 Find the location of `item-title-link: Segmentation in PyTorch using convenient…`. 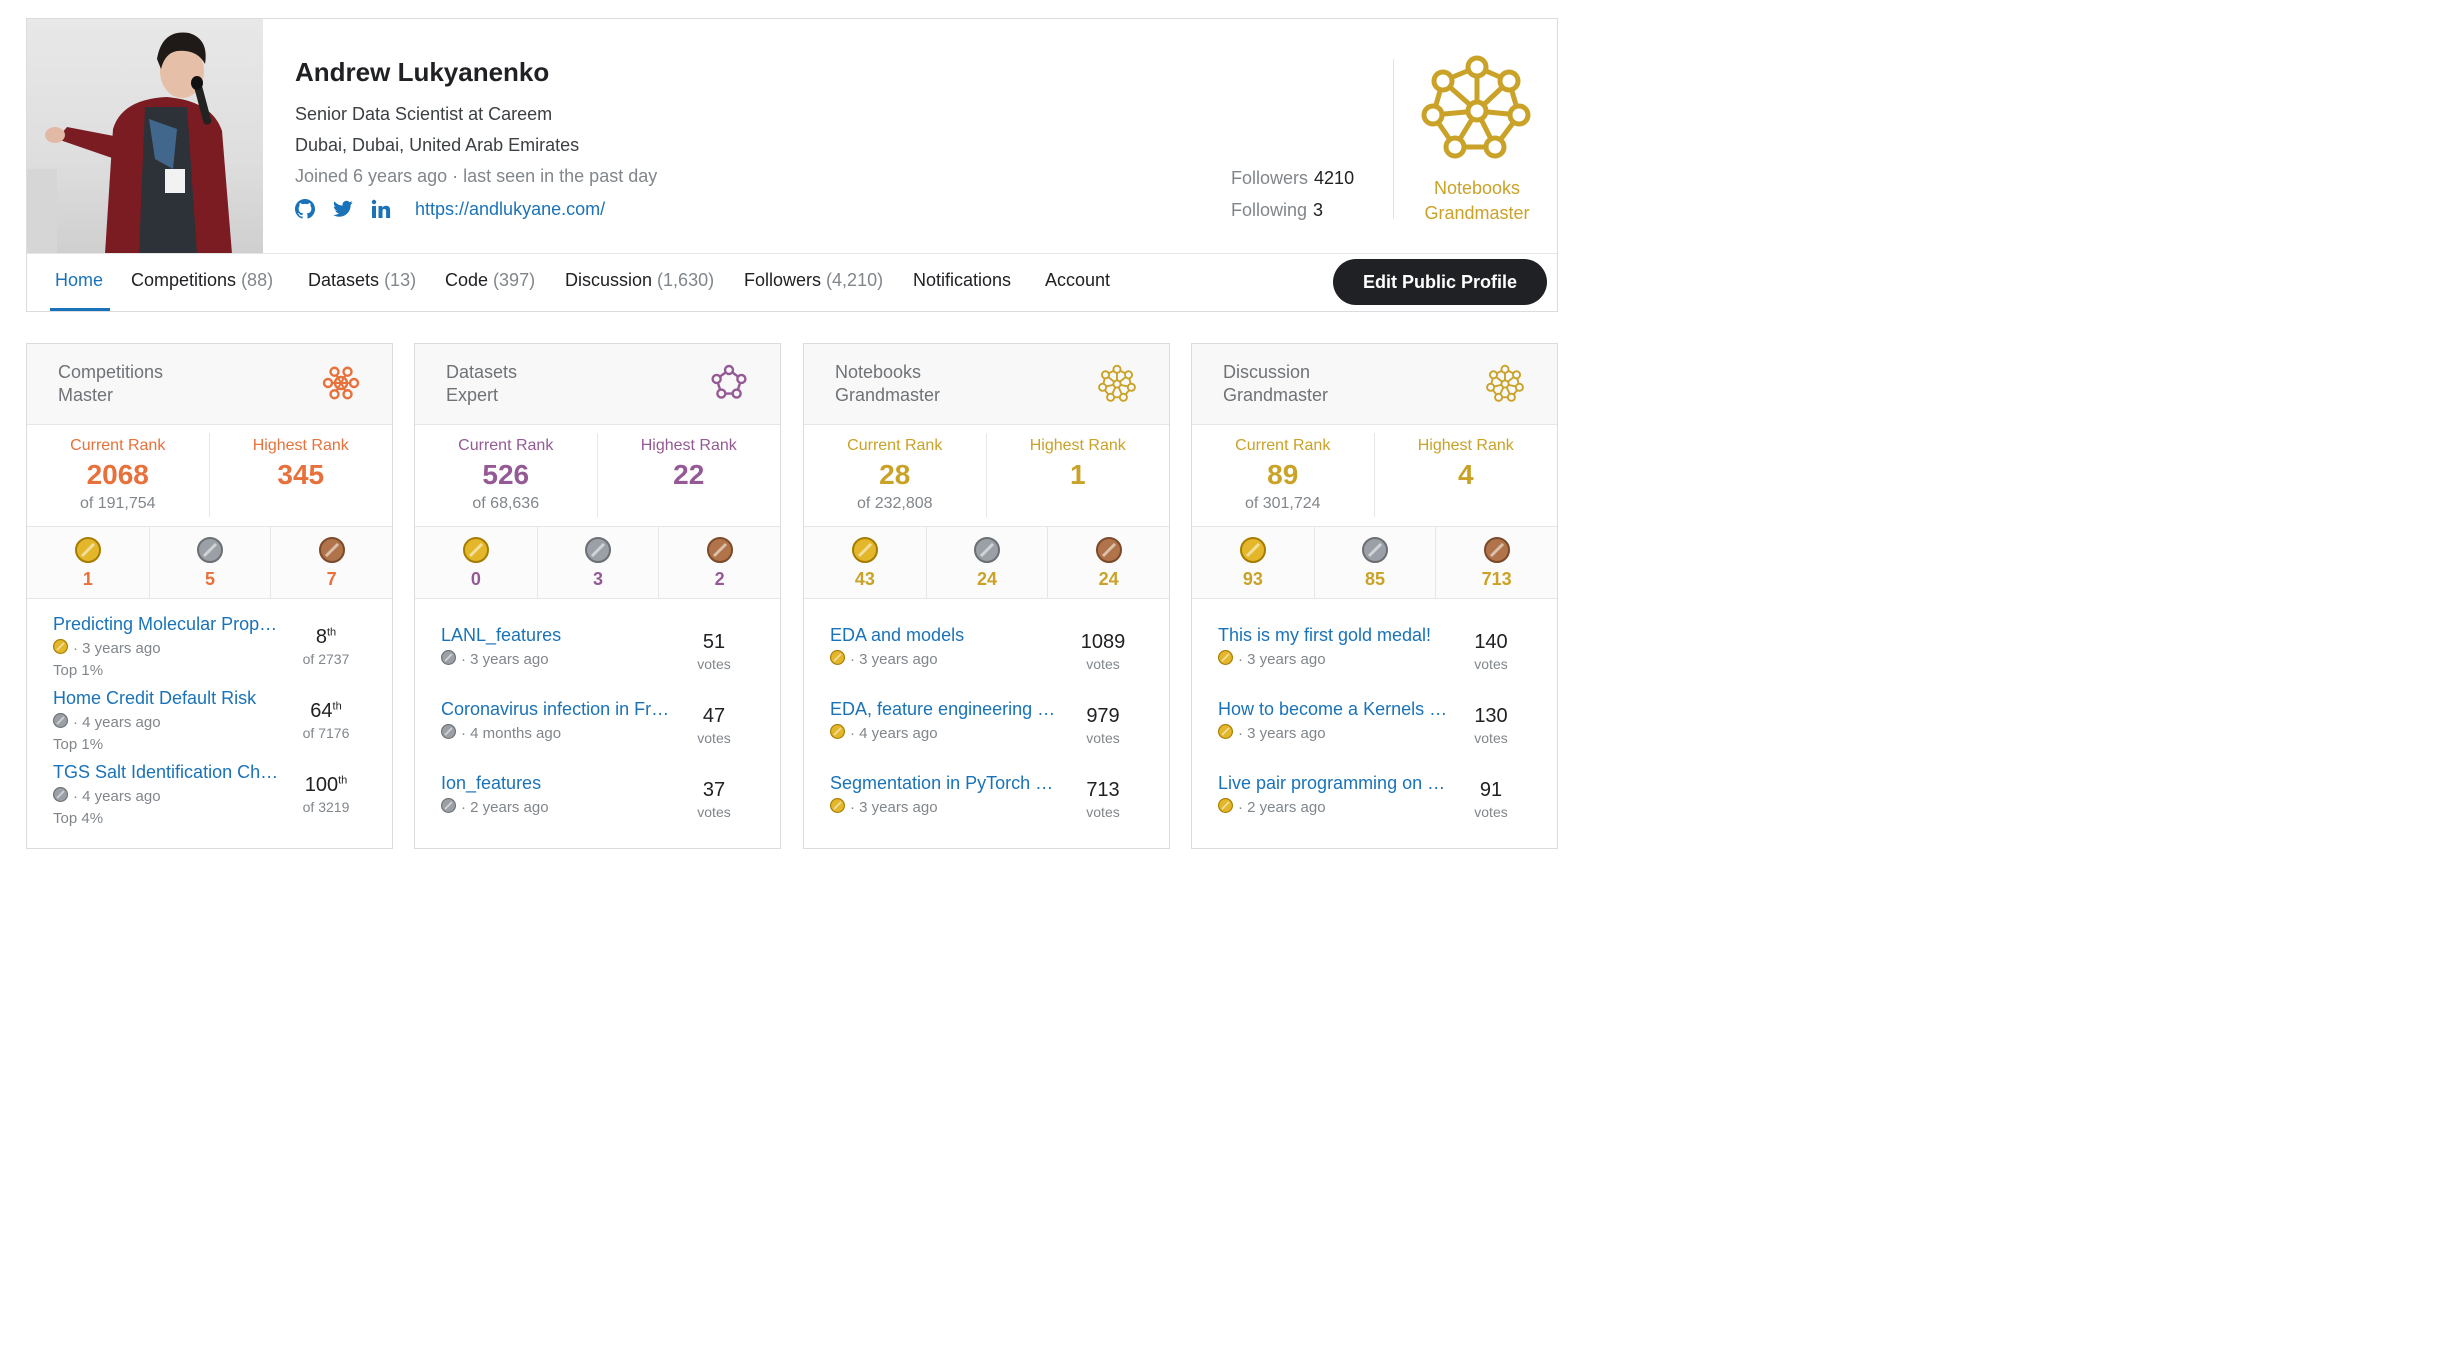

item-title-link: Segmentation in PyTorch using convenient… is located at coordinates (946, 783).